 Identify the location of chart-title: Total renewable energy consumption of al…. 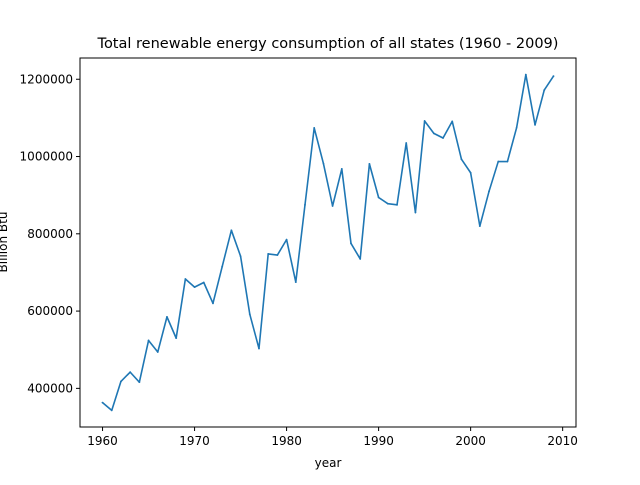
(328, 44).